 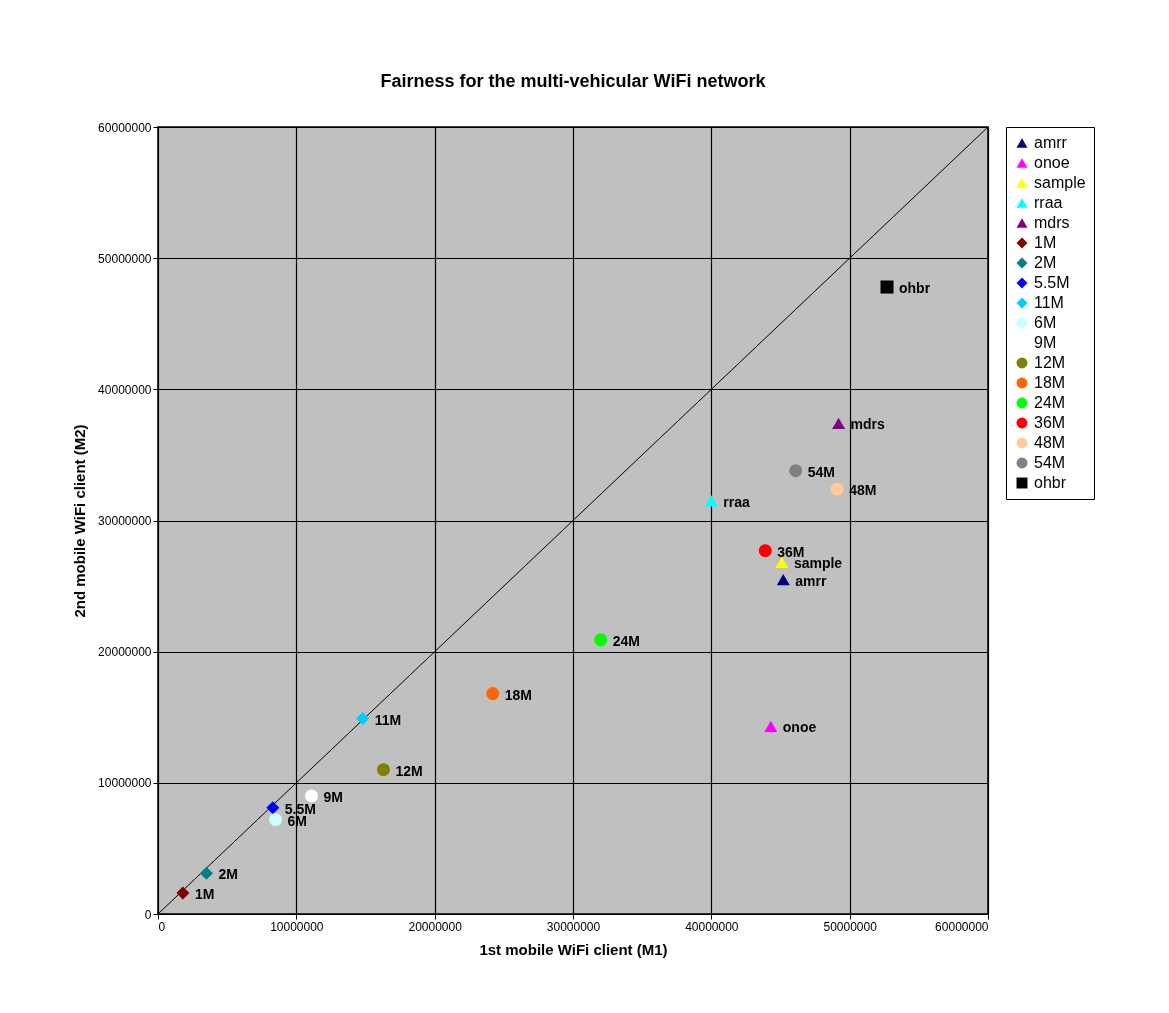 What do you see at coordinates (80, 521) in the screenshot?
I see `y-axis-title: 2nd mobile WiFi client (M2)` at bounding box center [80, 521].